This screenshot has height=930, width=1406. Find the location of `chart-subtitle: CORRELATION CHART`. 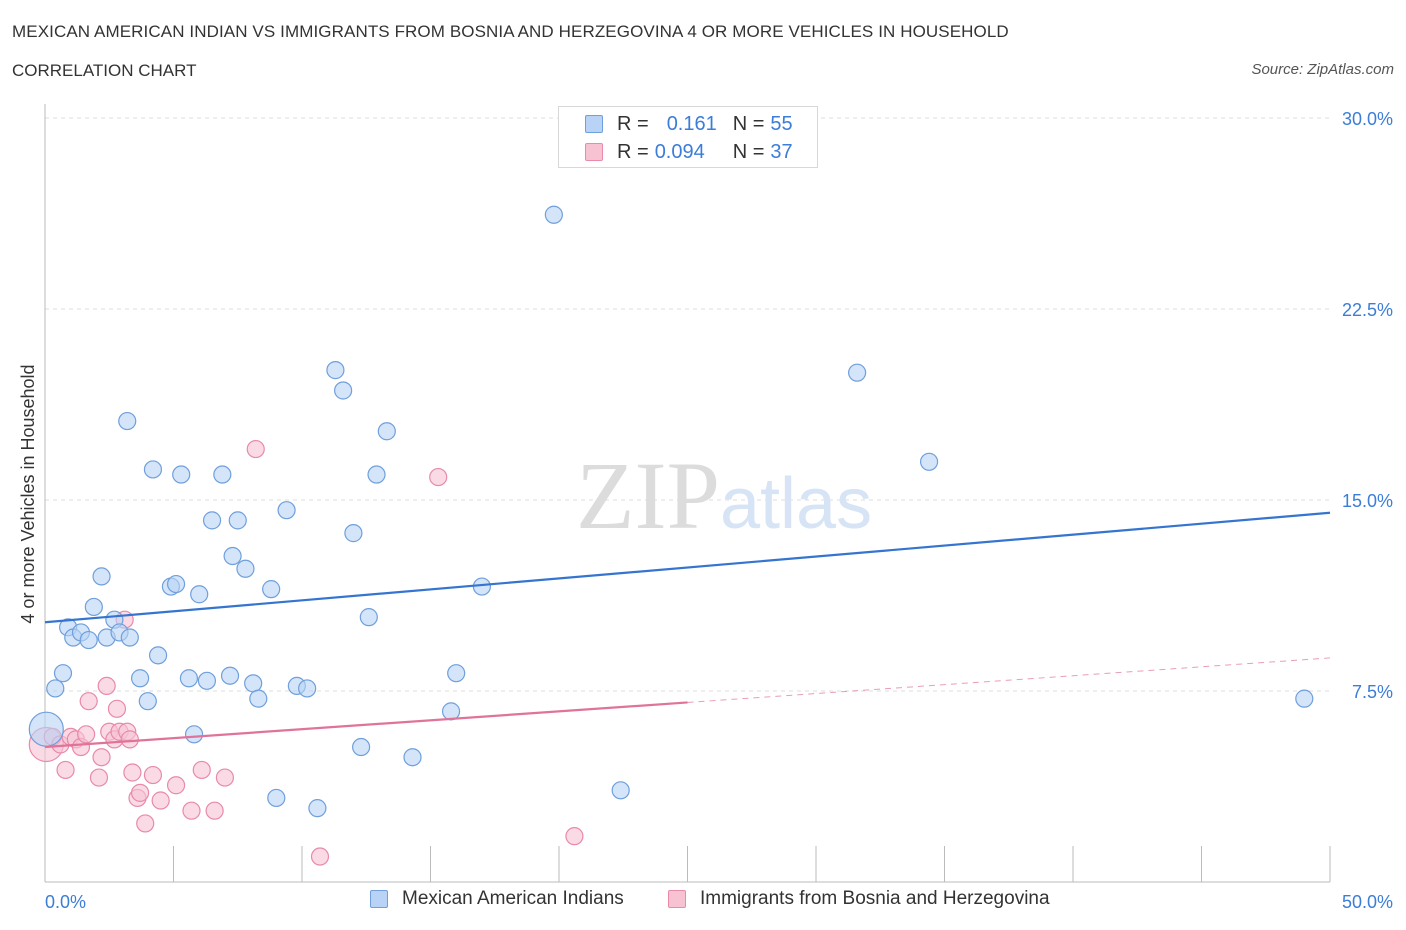

chart-subtitle: CORRELATION CHART is located at coordinates (104, 70).